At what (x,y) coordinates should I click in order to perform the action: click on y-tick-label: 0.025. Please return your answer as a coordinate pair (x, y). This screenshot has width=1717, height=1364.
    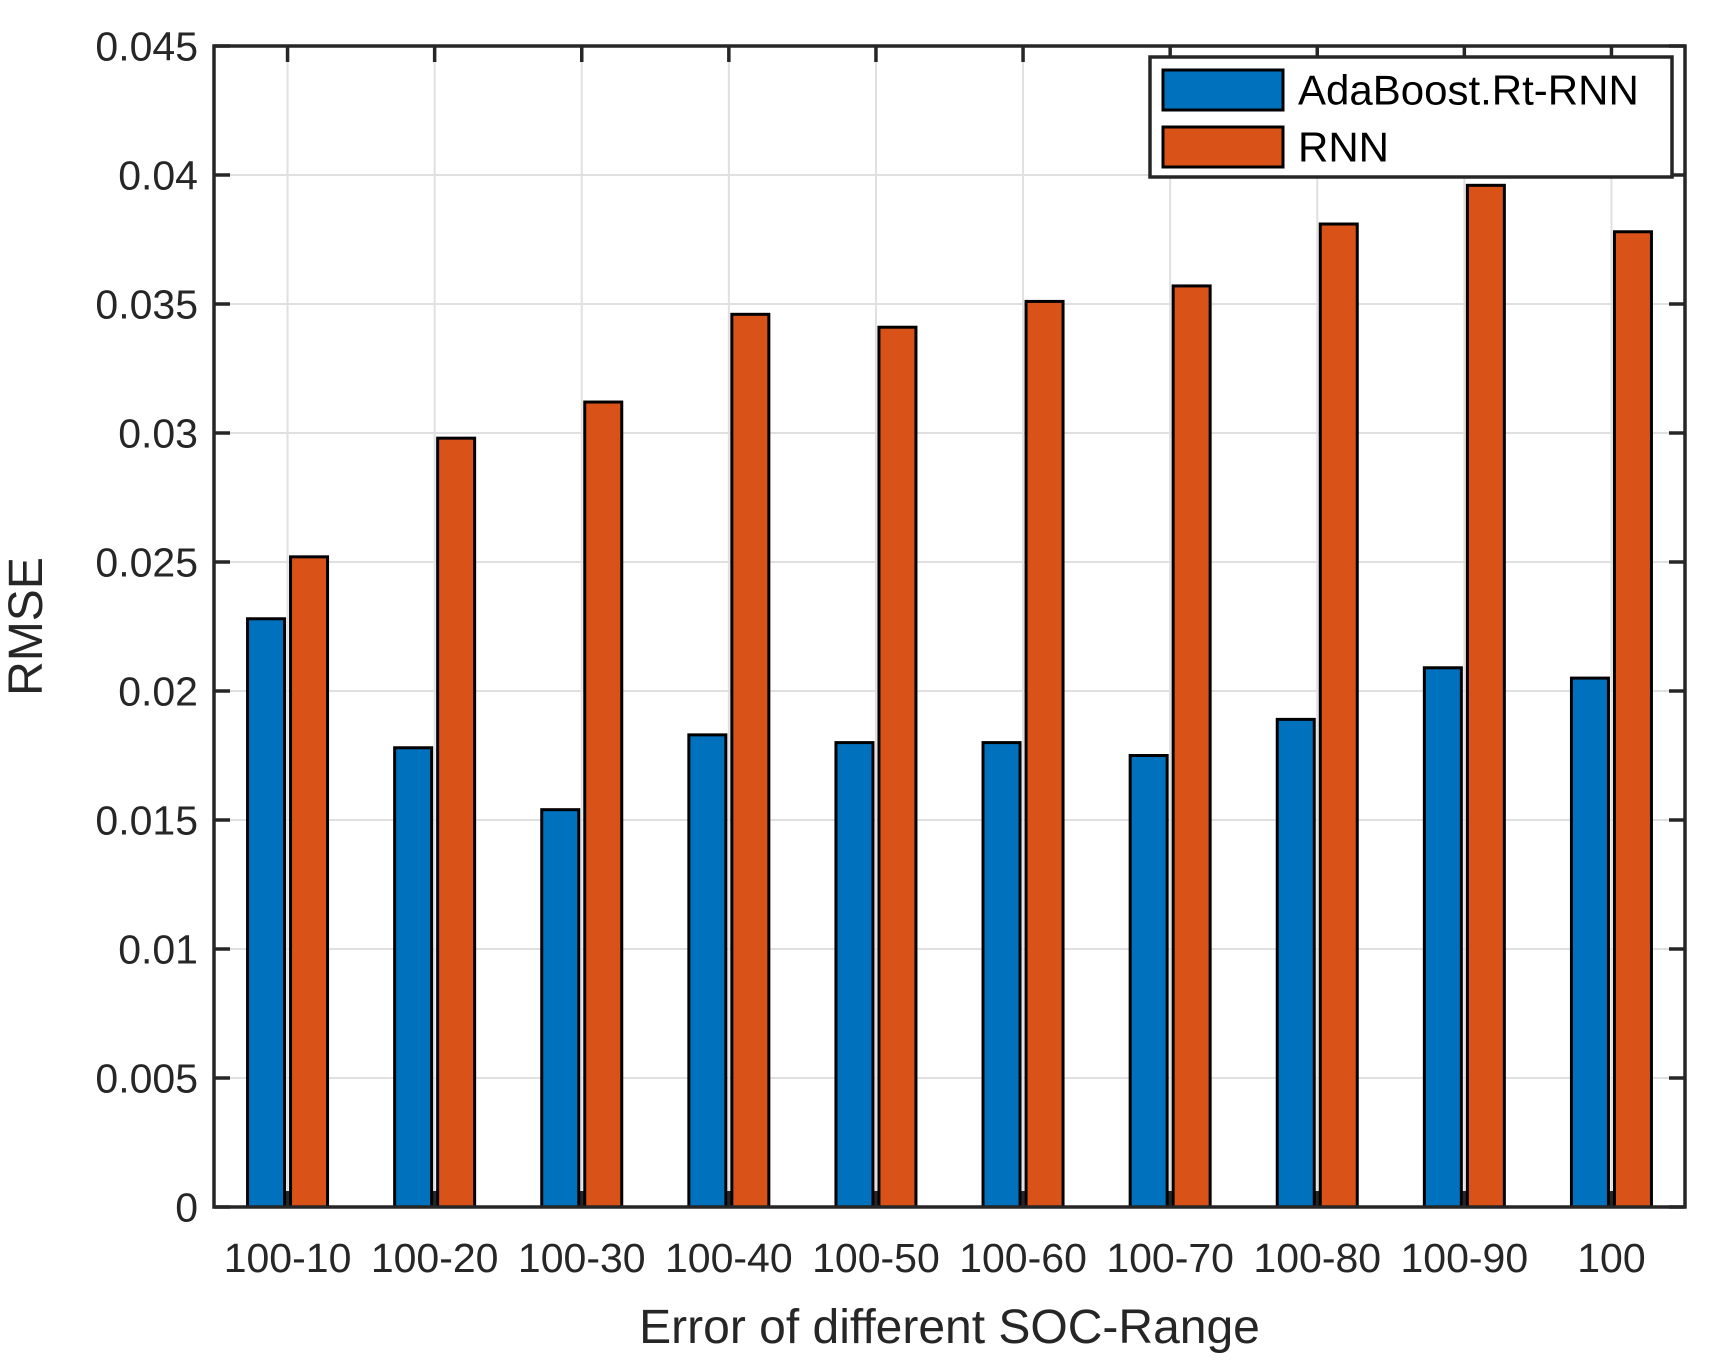
    Looking at the image, I should click on (146, 562).